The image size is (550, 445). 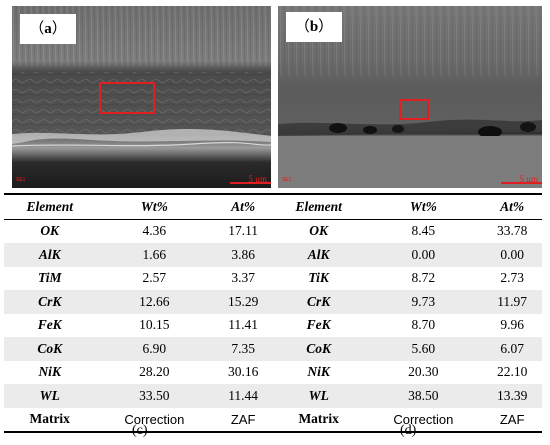 I want to click on cell-wt-c: 33.50, so click(x=154, y=396).